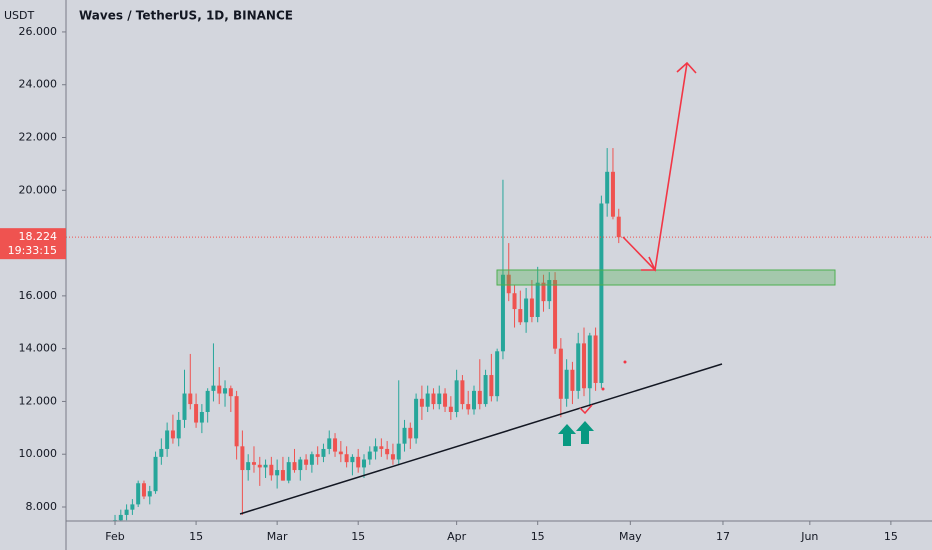 Image resolution: width=932 pixels, height=550 pixels. What do you see at coordinates (686, 67) in the screenshot?
I see `arrow-head` at bounding box center [686, 67].